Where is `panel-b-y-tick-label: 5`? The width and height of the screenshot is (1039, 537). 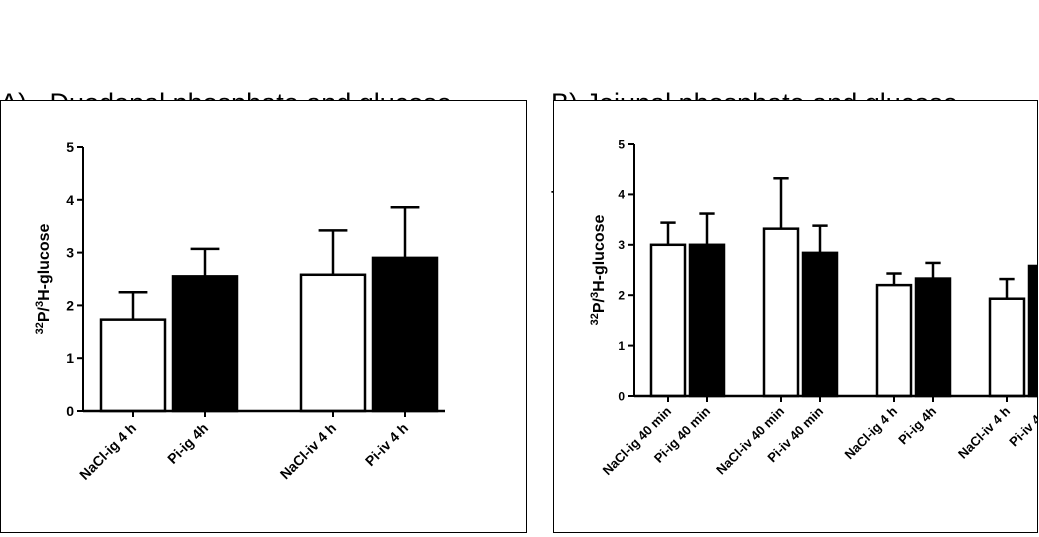 panel-b-y-tick-label: 5 is located at coordinates (621, 144).